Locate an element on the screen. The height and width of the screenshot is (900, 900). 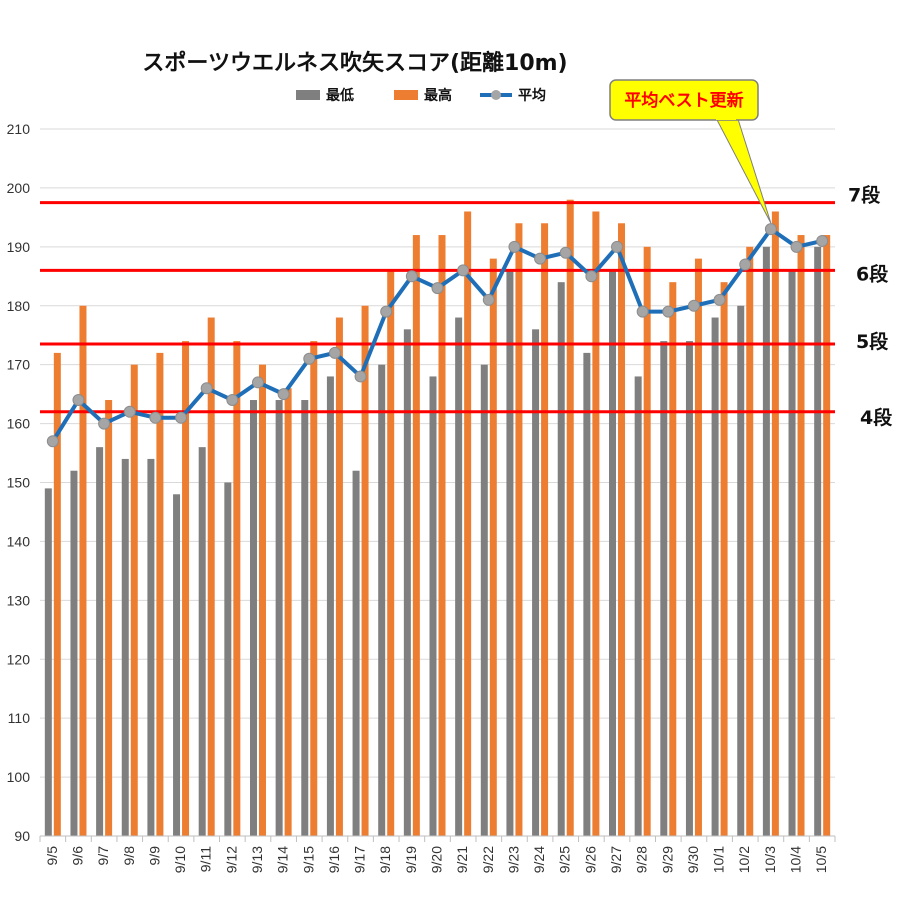
y-tick-label: 120 is located at coordinates (19, 659).